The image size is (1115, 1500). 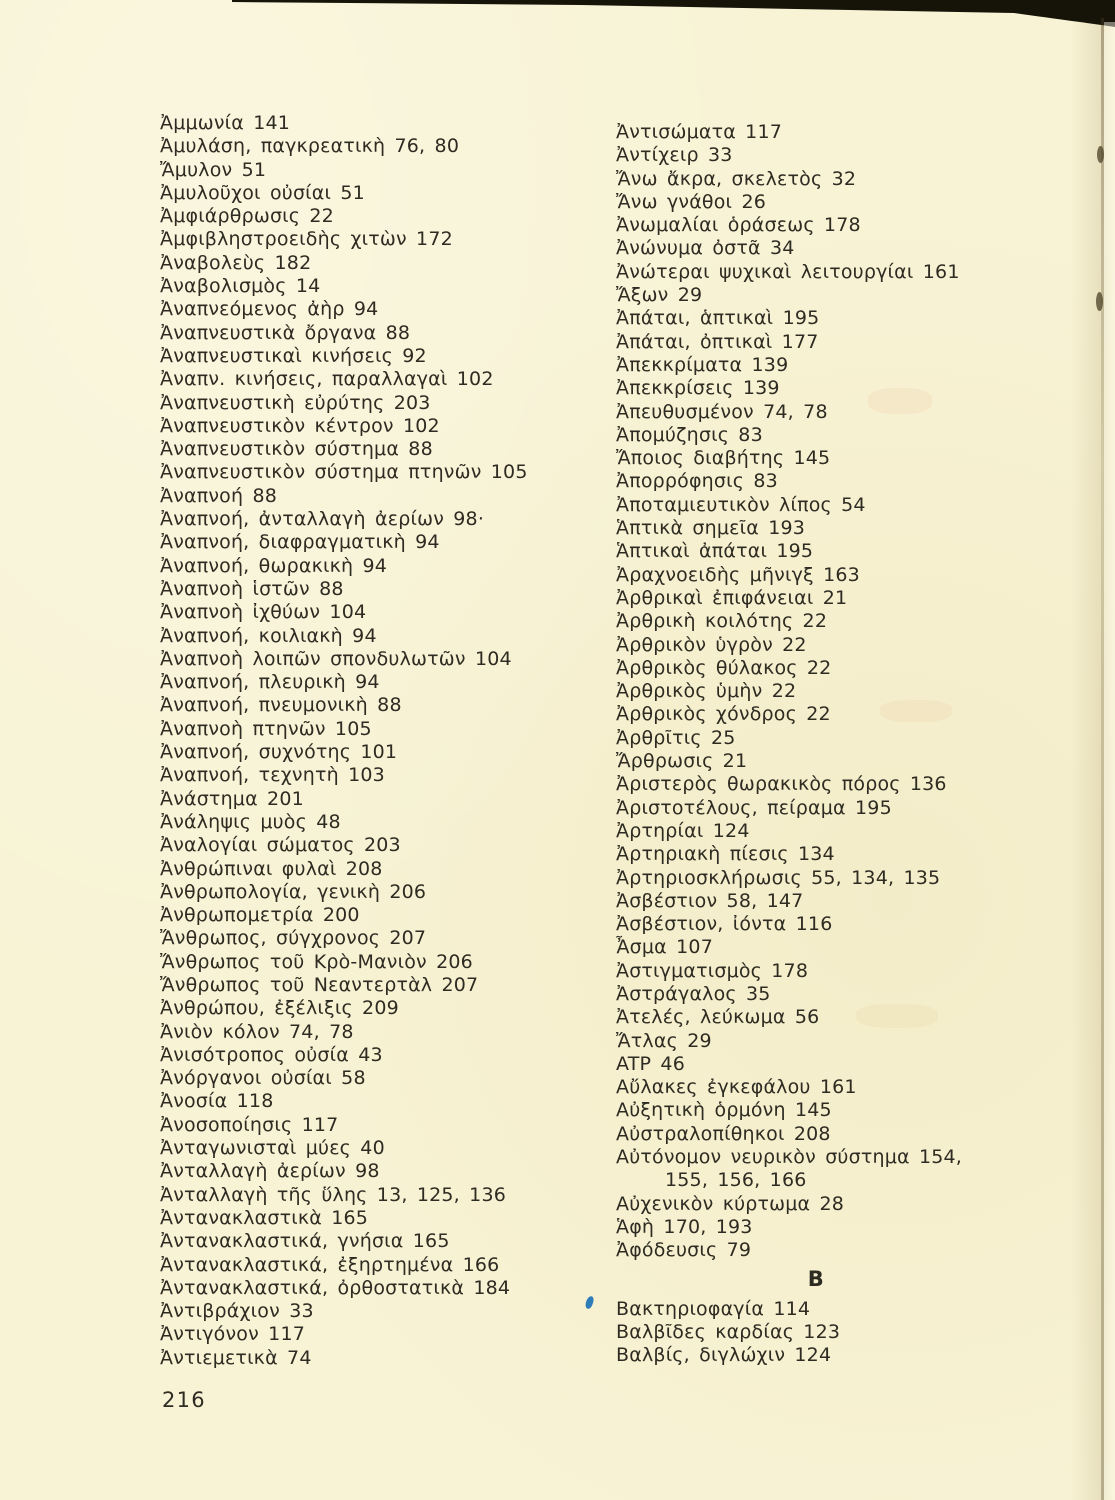 What do you see at coordinates (295, 402) in the screenshot?
I see `index-entry: Ἀναπνευστικὴ εὐρύτης 203` at bounding box center [295, 402].